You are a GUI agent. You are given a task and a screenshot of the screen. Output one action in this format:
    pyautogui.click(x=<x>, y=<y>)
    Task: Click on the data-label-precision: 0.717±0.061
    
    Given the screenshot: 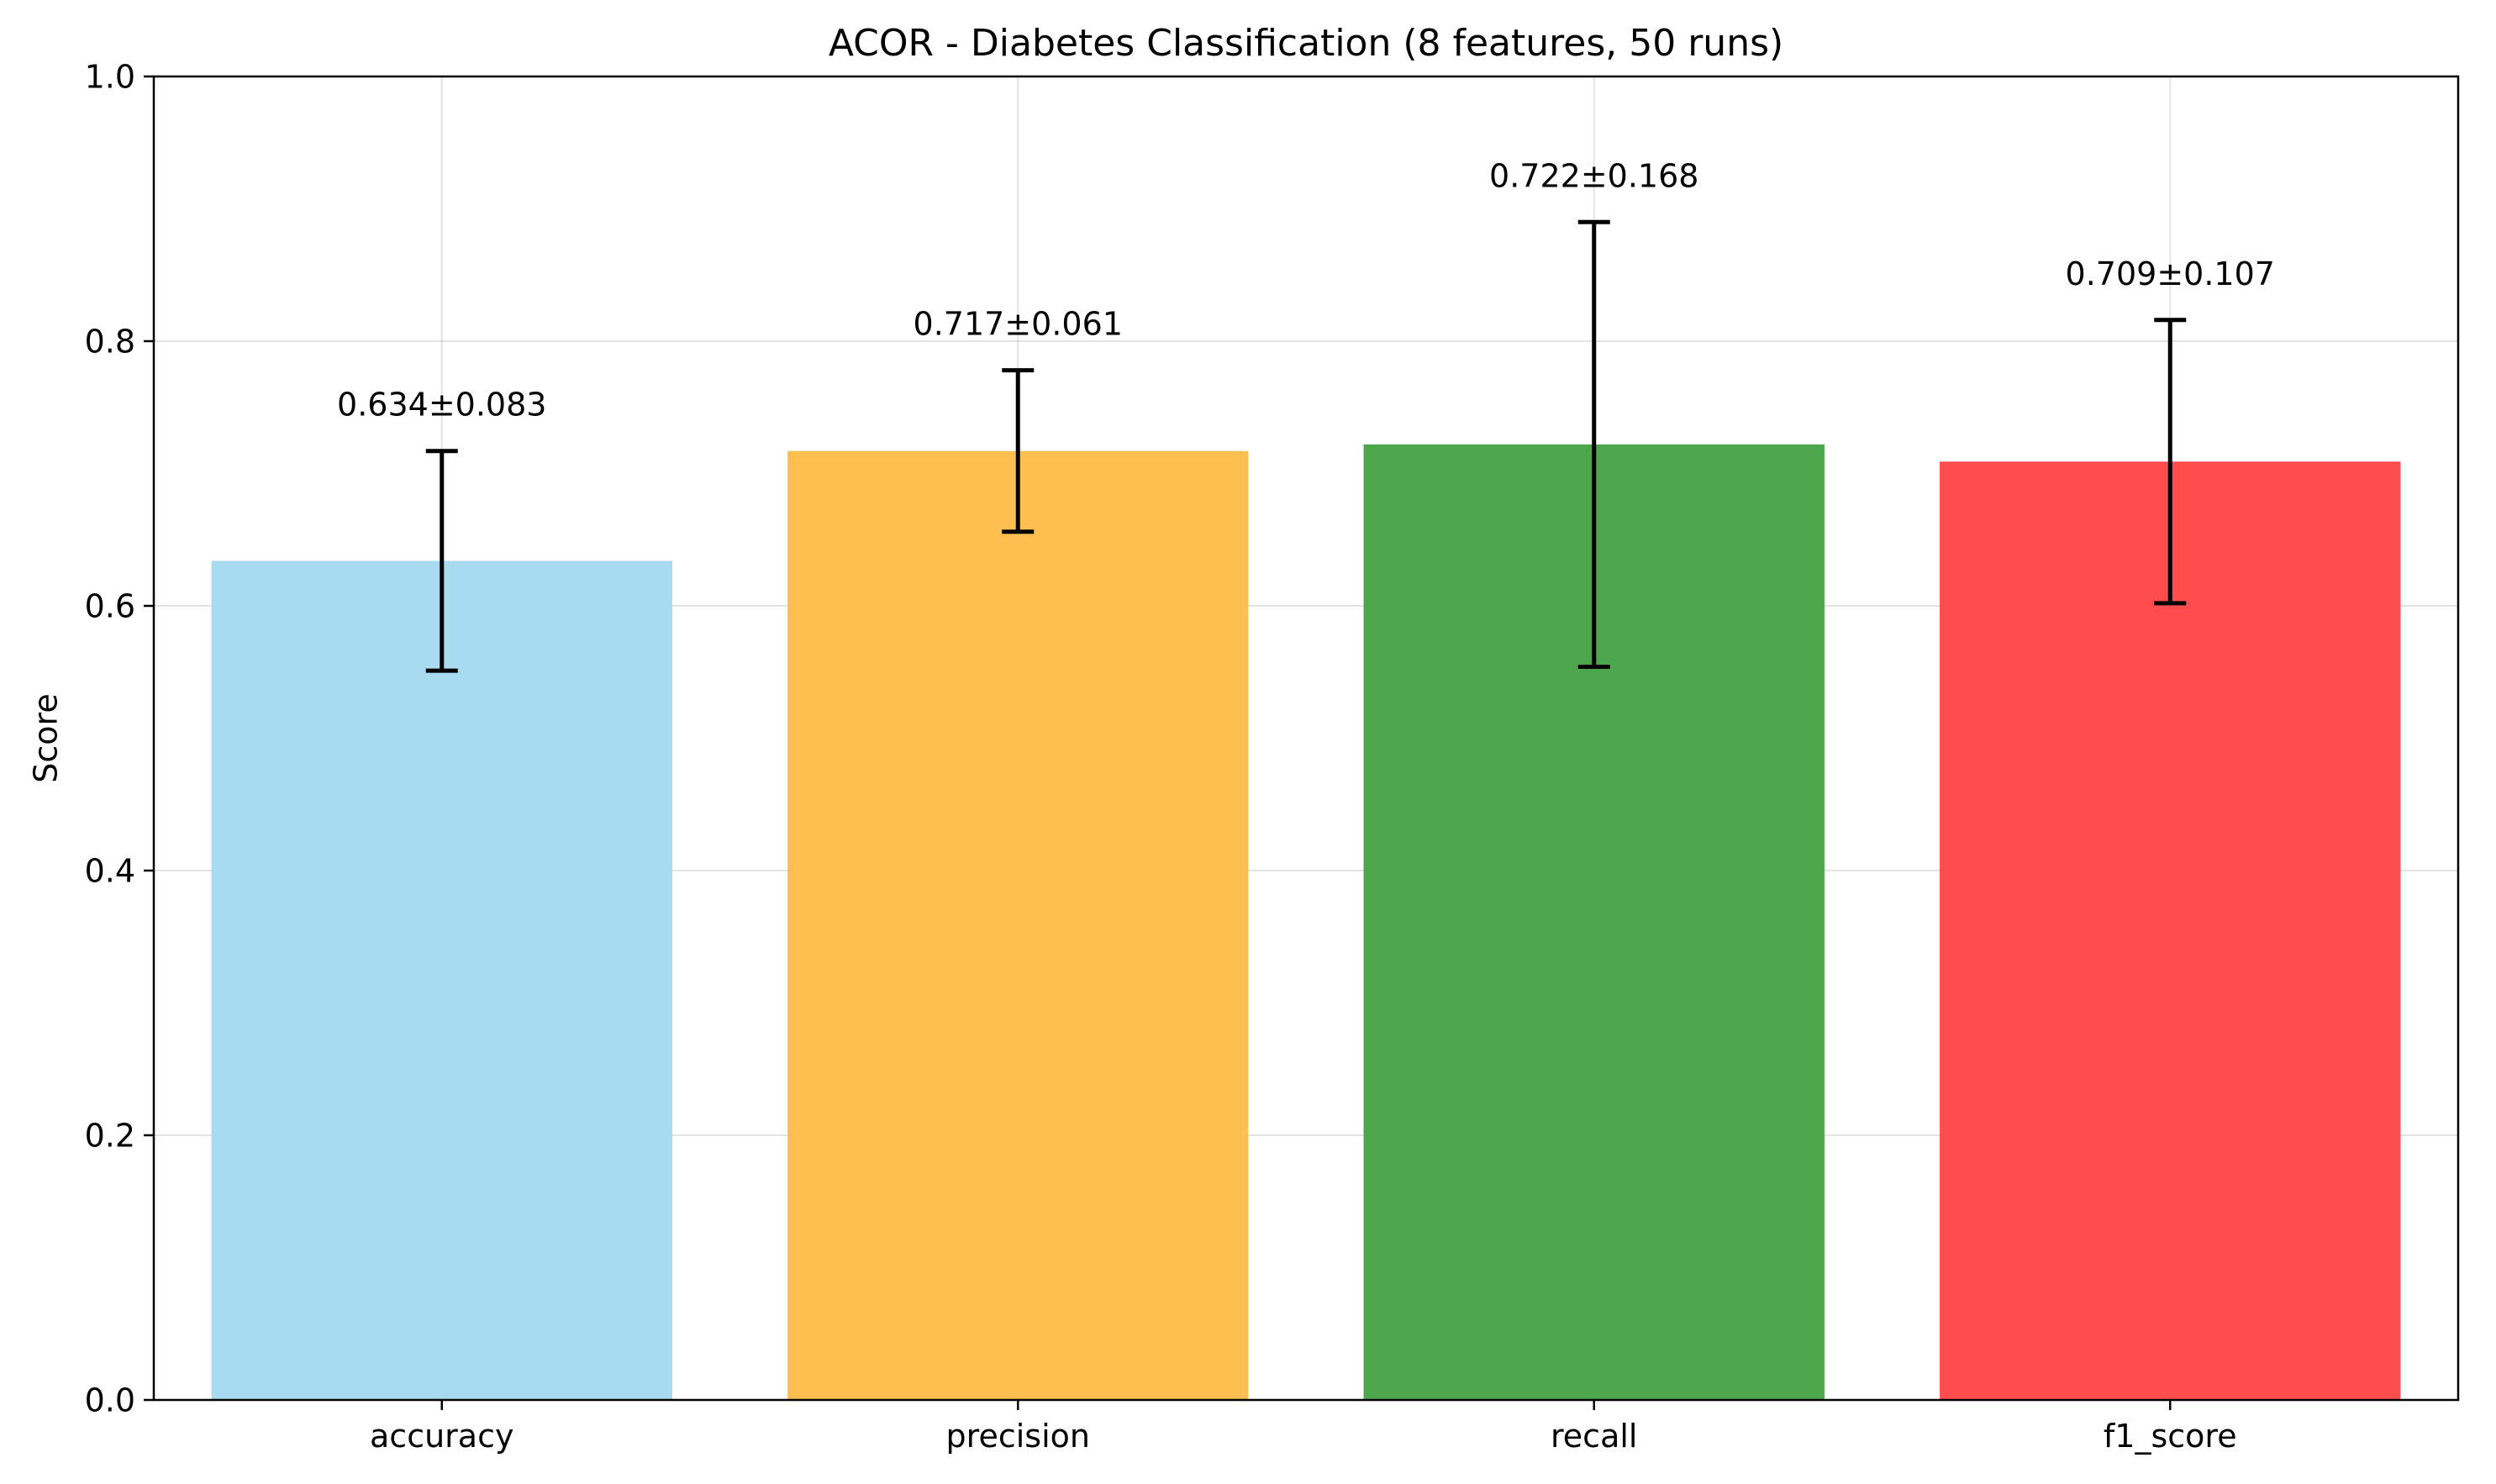 What is the action you would take?
    pyautogui.click(x=1018, y=324)
    